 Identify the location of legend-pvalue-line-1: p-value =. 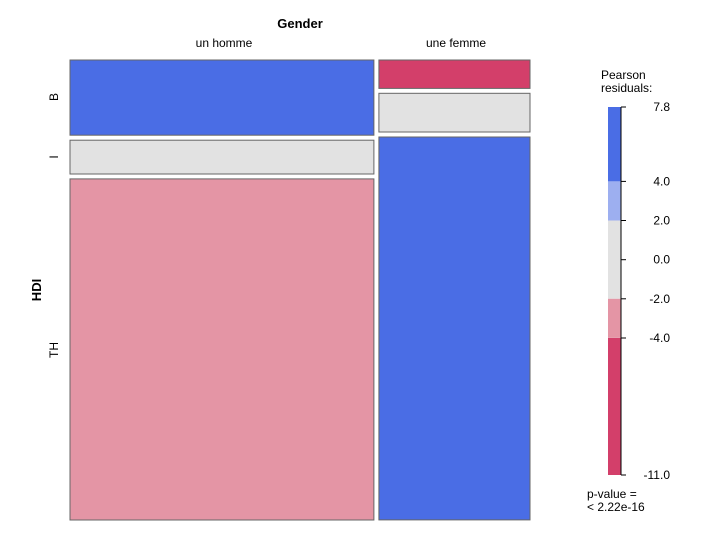
(612, 494).